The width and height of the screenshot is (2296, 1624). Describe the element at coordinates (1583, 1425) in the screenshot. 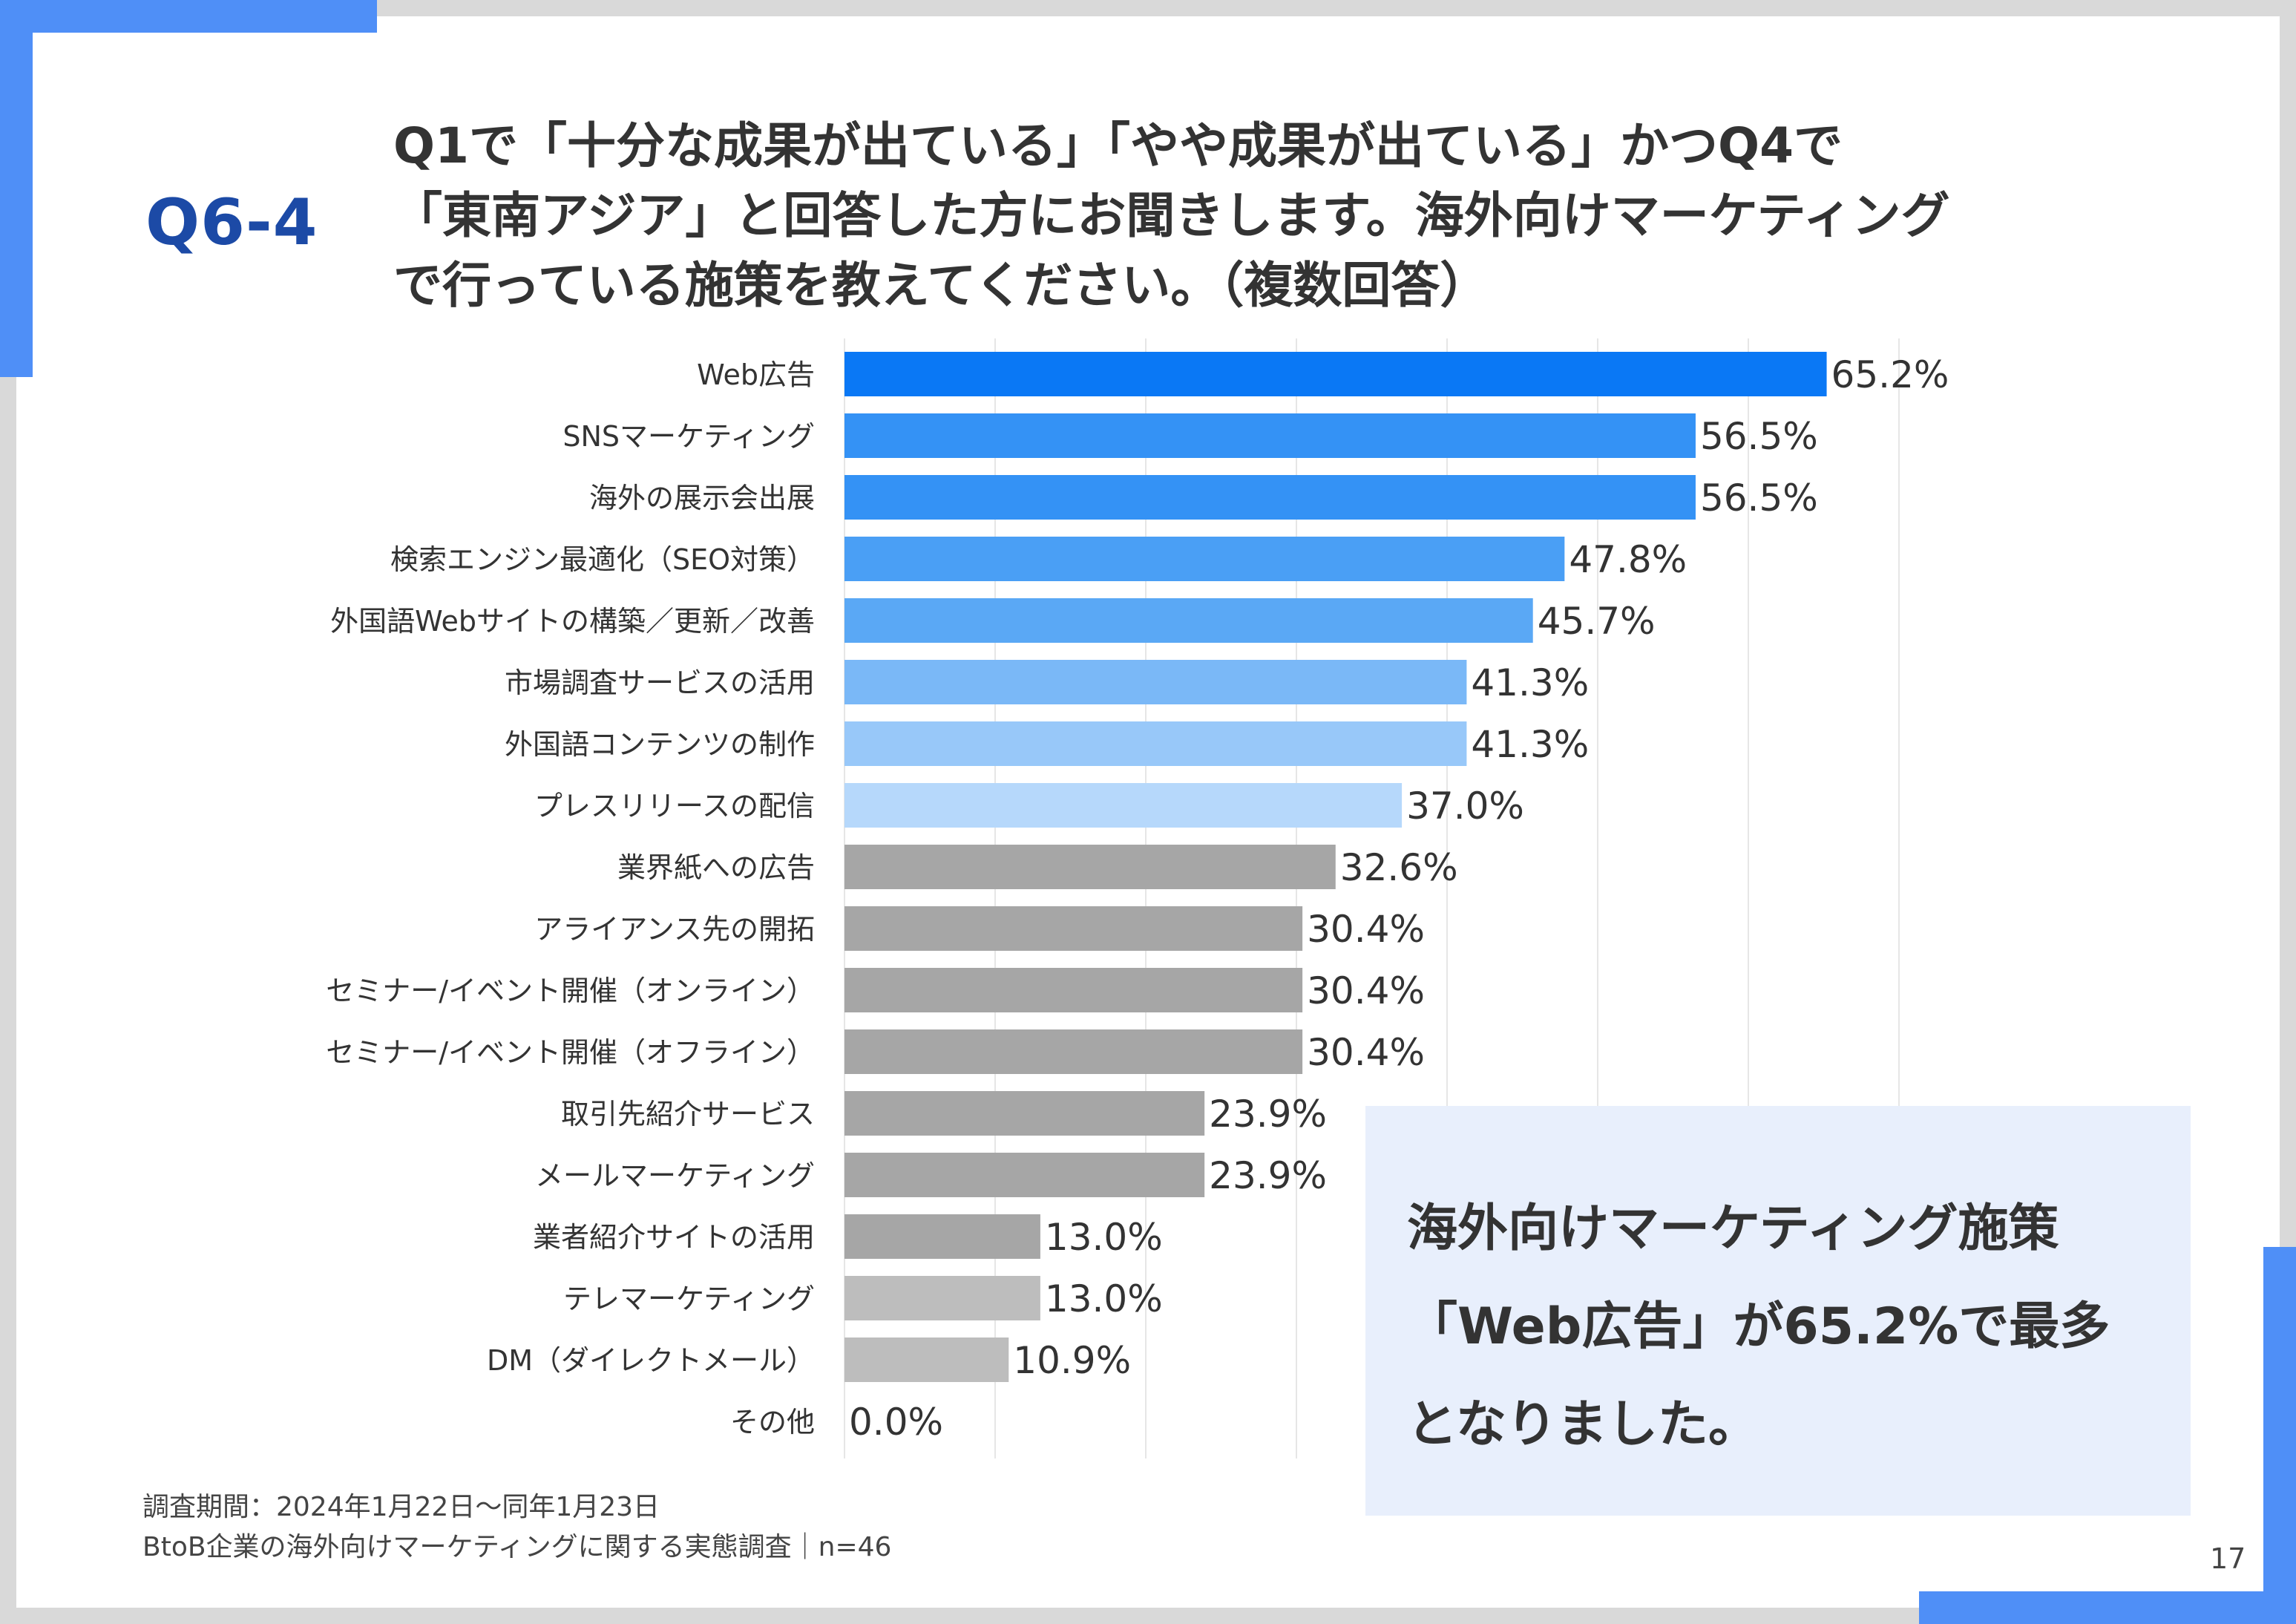

I see `summary-line: となりました。` at that location.